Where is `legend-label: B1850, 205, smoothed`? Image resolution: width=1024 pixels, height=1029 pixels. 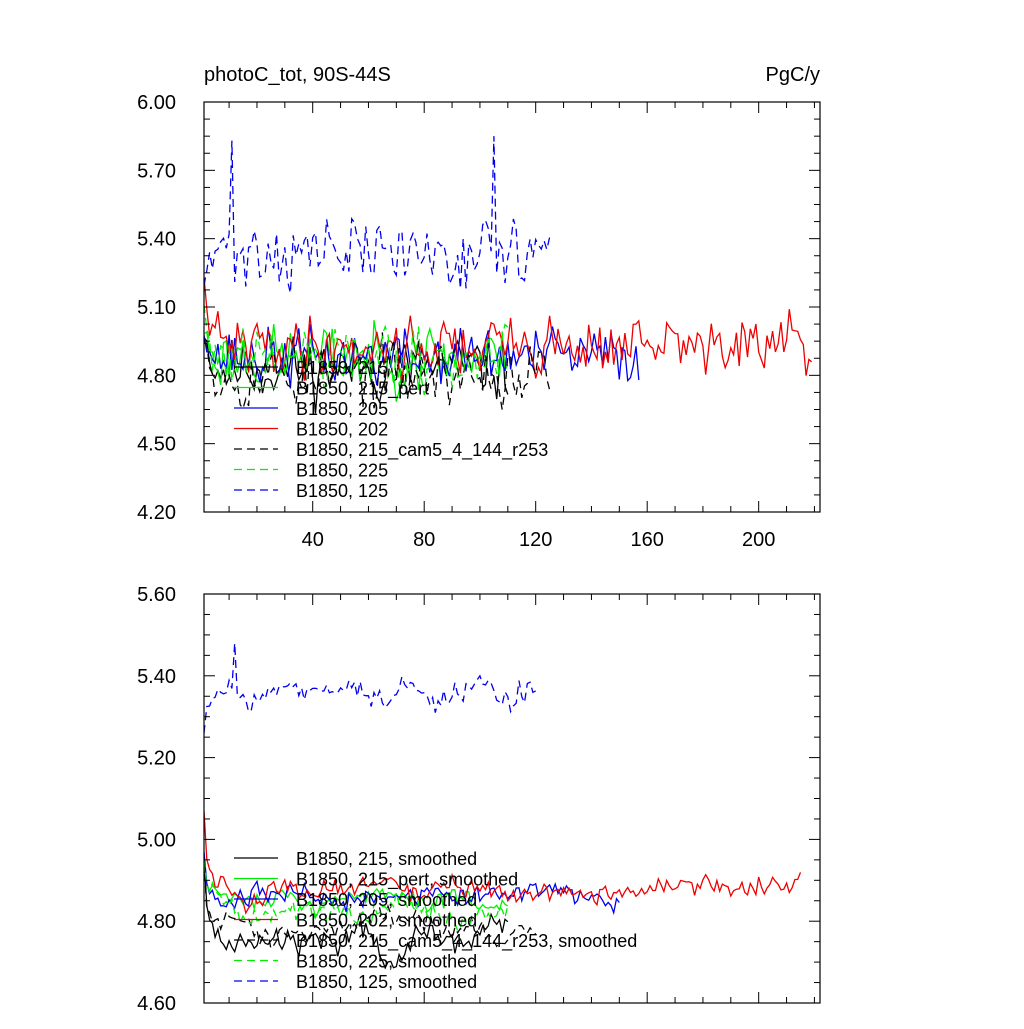
legend-label: B1850, 205, smoothed is located at coordinates (386, 900).